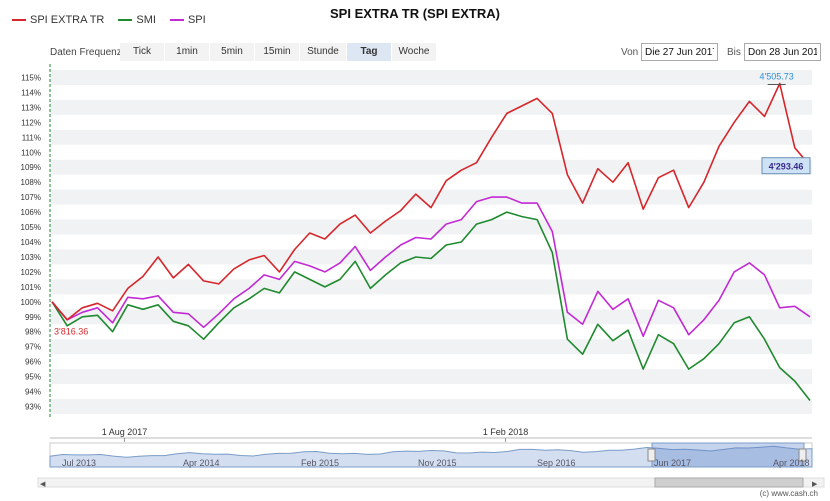 Image resolution: width=830 pixels, height=501 pixels. What do you see at coordinates (437, 463) in the screenshot?
I see `navigator-label: Nov 2015` at bounding box center [437, 463].